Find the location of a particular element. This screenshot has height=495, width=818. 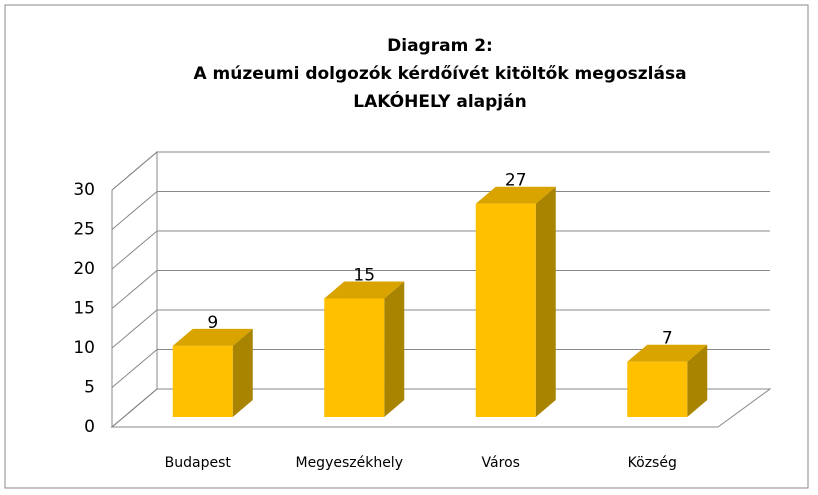

x-tick-label: Megyeszékhely is located at coordinates (349, 463).